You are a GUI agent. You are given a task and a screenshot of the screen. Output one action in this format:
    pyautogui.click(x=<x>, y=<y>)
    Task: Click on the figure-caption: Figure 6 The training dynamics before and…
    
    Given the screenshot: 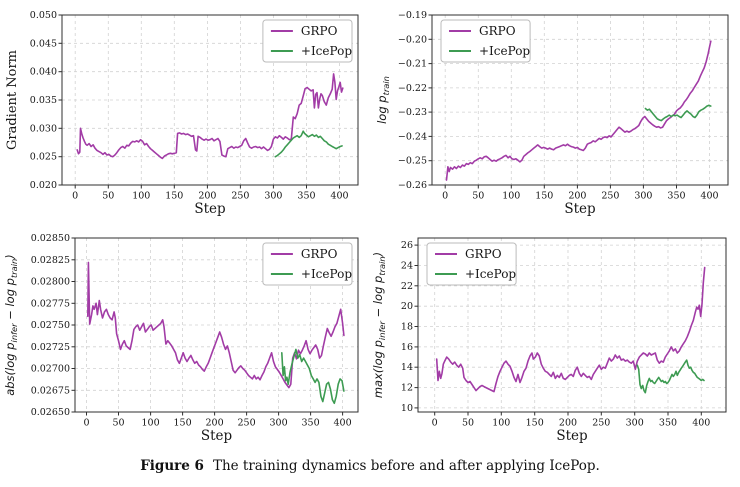 What is the action you would take?
    pyautogui.click(x=370, y=466)
    